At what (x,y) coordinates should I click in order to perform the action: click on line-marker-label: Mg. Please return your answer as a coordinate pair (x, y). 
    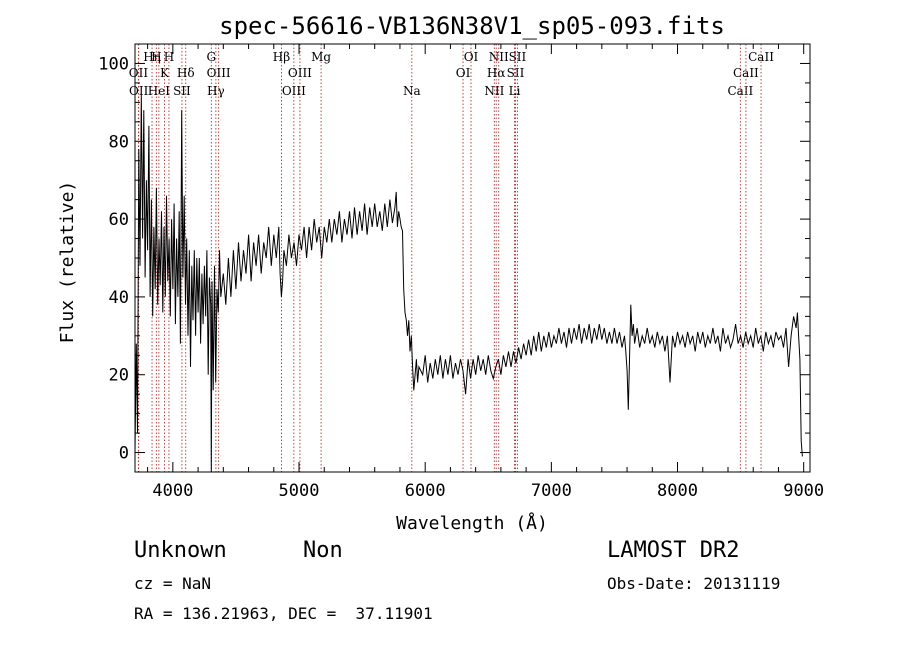
    Looking at the image, I should click on (321, 57).